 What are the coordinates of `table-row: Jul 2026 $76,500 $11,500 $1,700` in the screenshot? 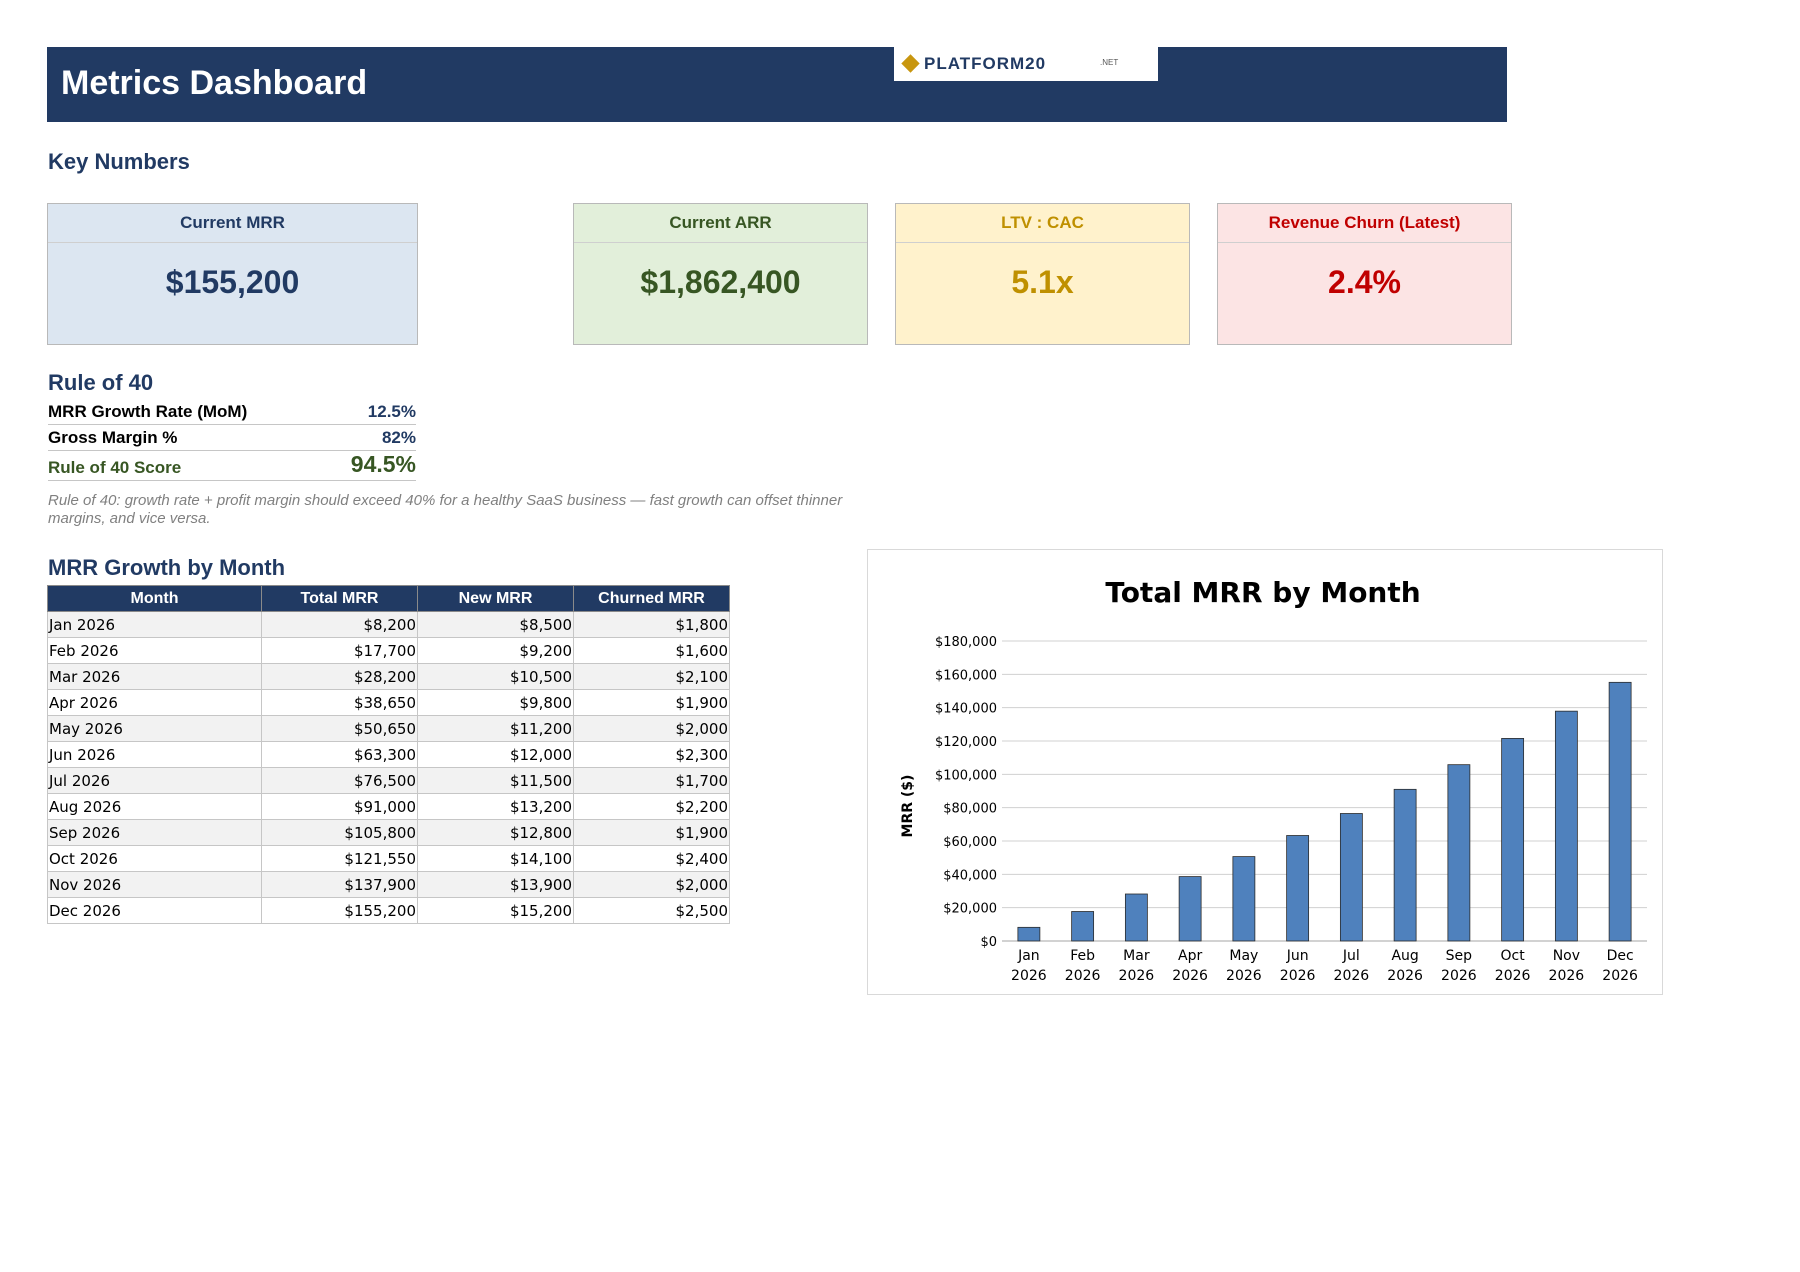 It's located at (388, 780).